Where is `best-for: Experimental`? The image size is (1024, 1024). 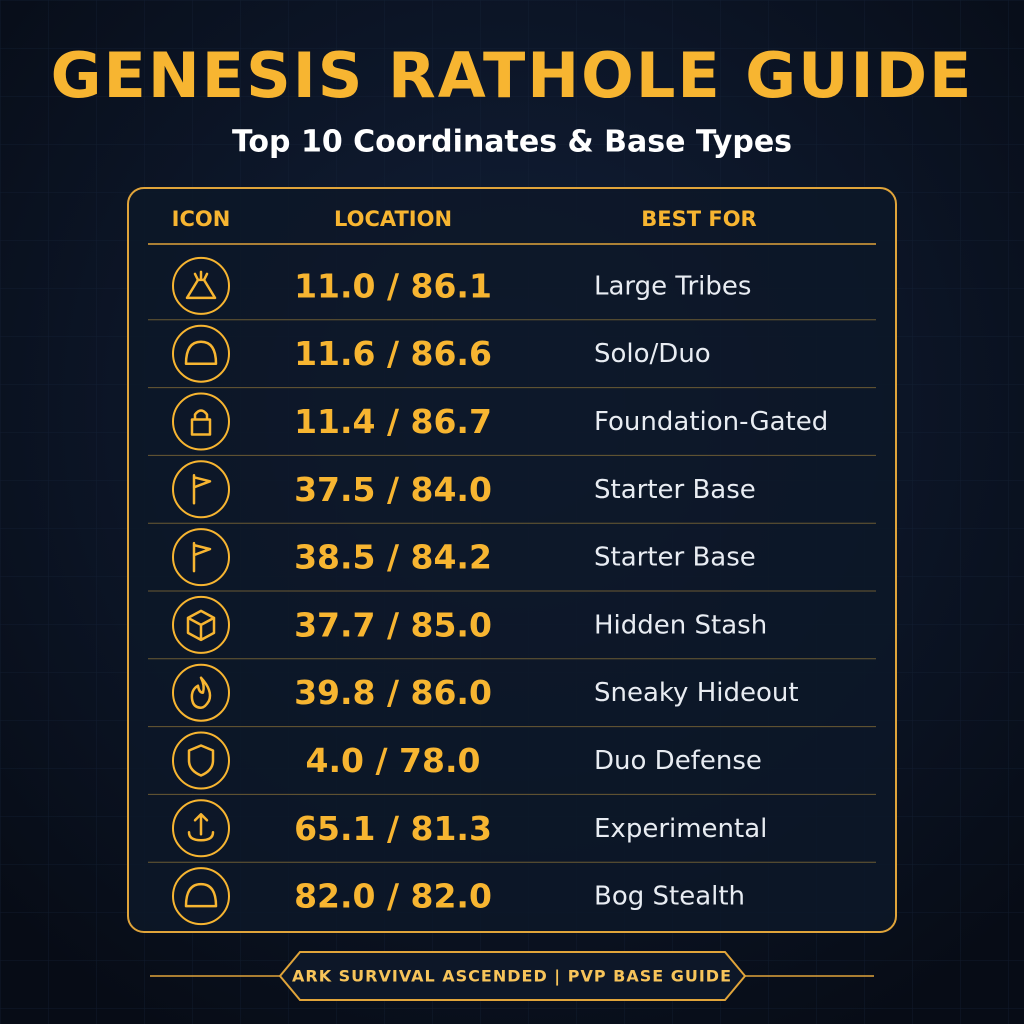 best-for: Experimental is located at coordinates (680, 829).